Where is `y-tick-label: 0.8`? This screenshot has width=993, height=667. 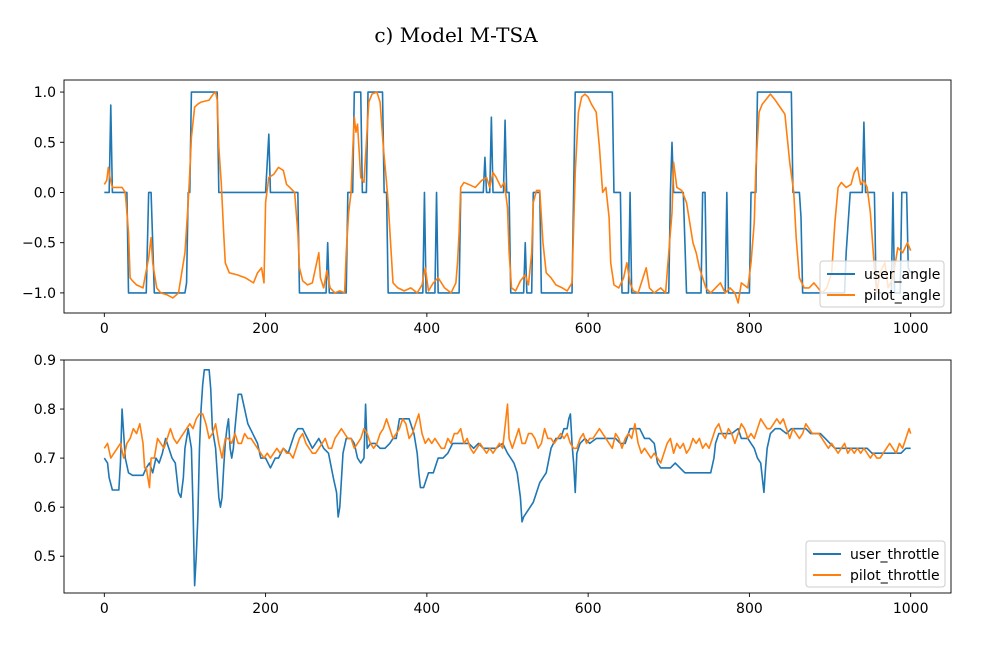
y-tick-label: 0.8 is located at coordinates (45, 410).